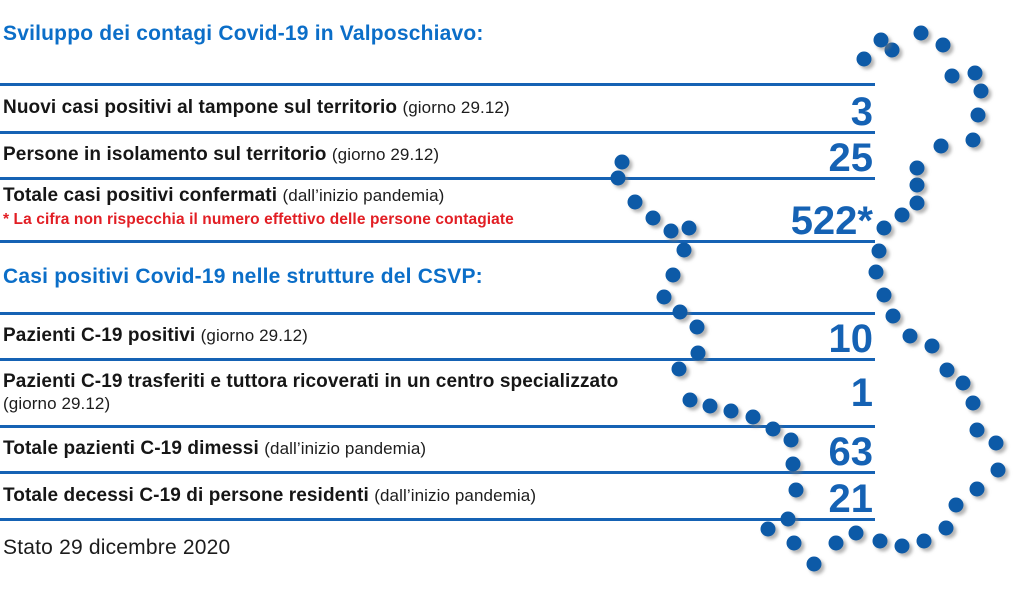 The width and height of the screenshot is (1024, 593). What do you see at coordinates (851, 451) in the screenshot?
I see `row-value: 63` at bounding box center [851, 451].